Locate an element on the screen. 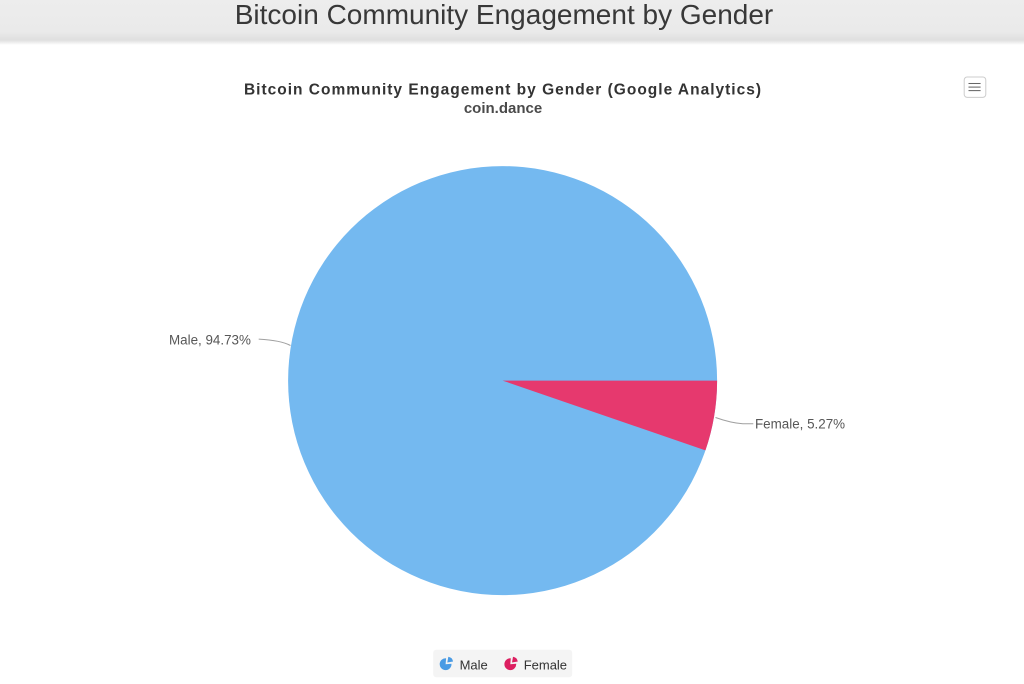 Image resolution: width=1024 pixels, height=684 pixels. svg-text: Female, 5.27% is located at coordinates (800, 423).